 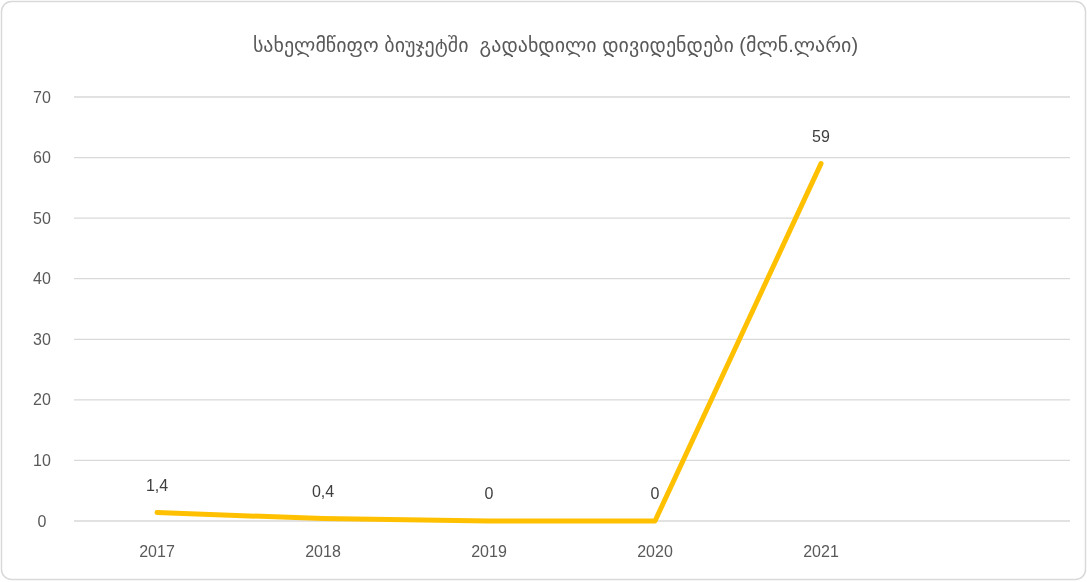 I want to click on x-tick-label: 2017, so click(x=157, y=551).